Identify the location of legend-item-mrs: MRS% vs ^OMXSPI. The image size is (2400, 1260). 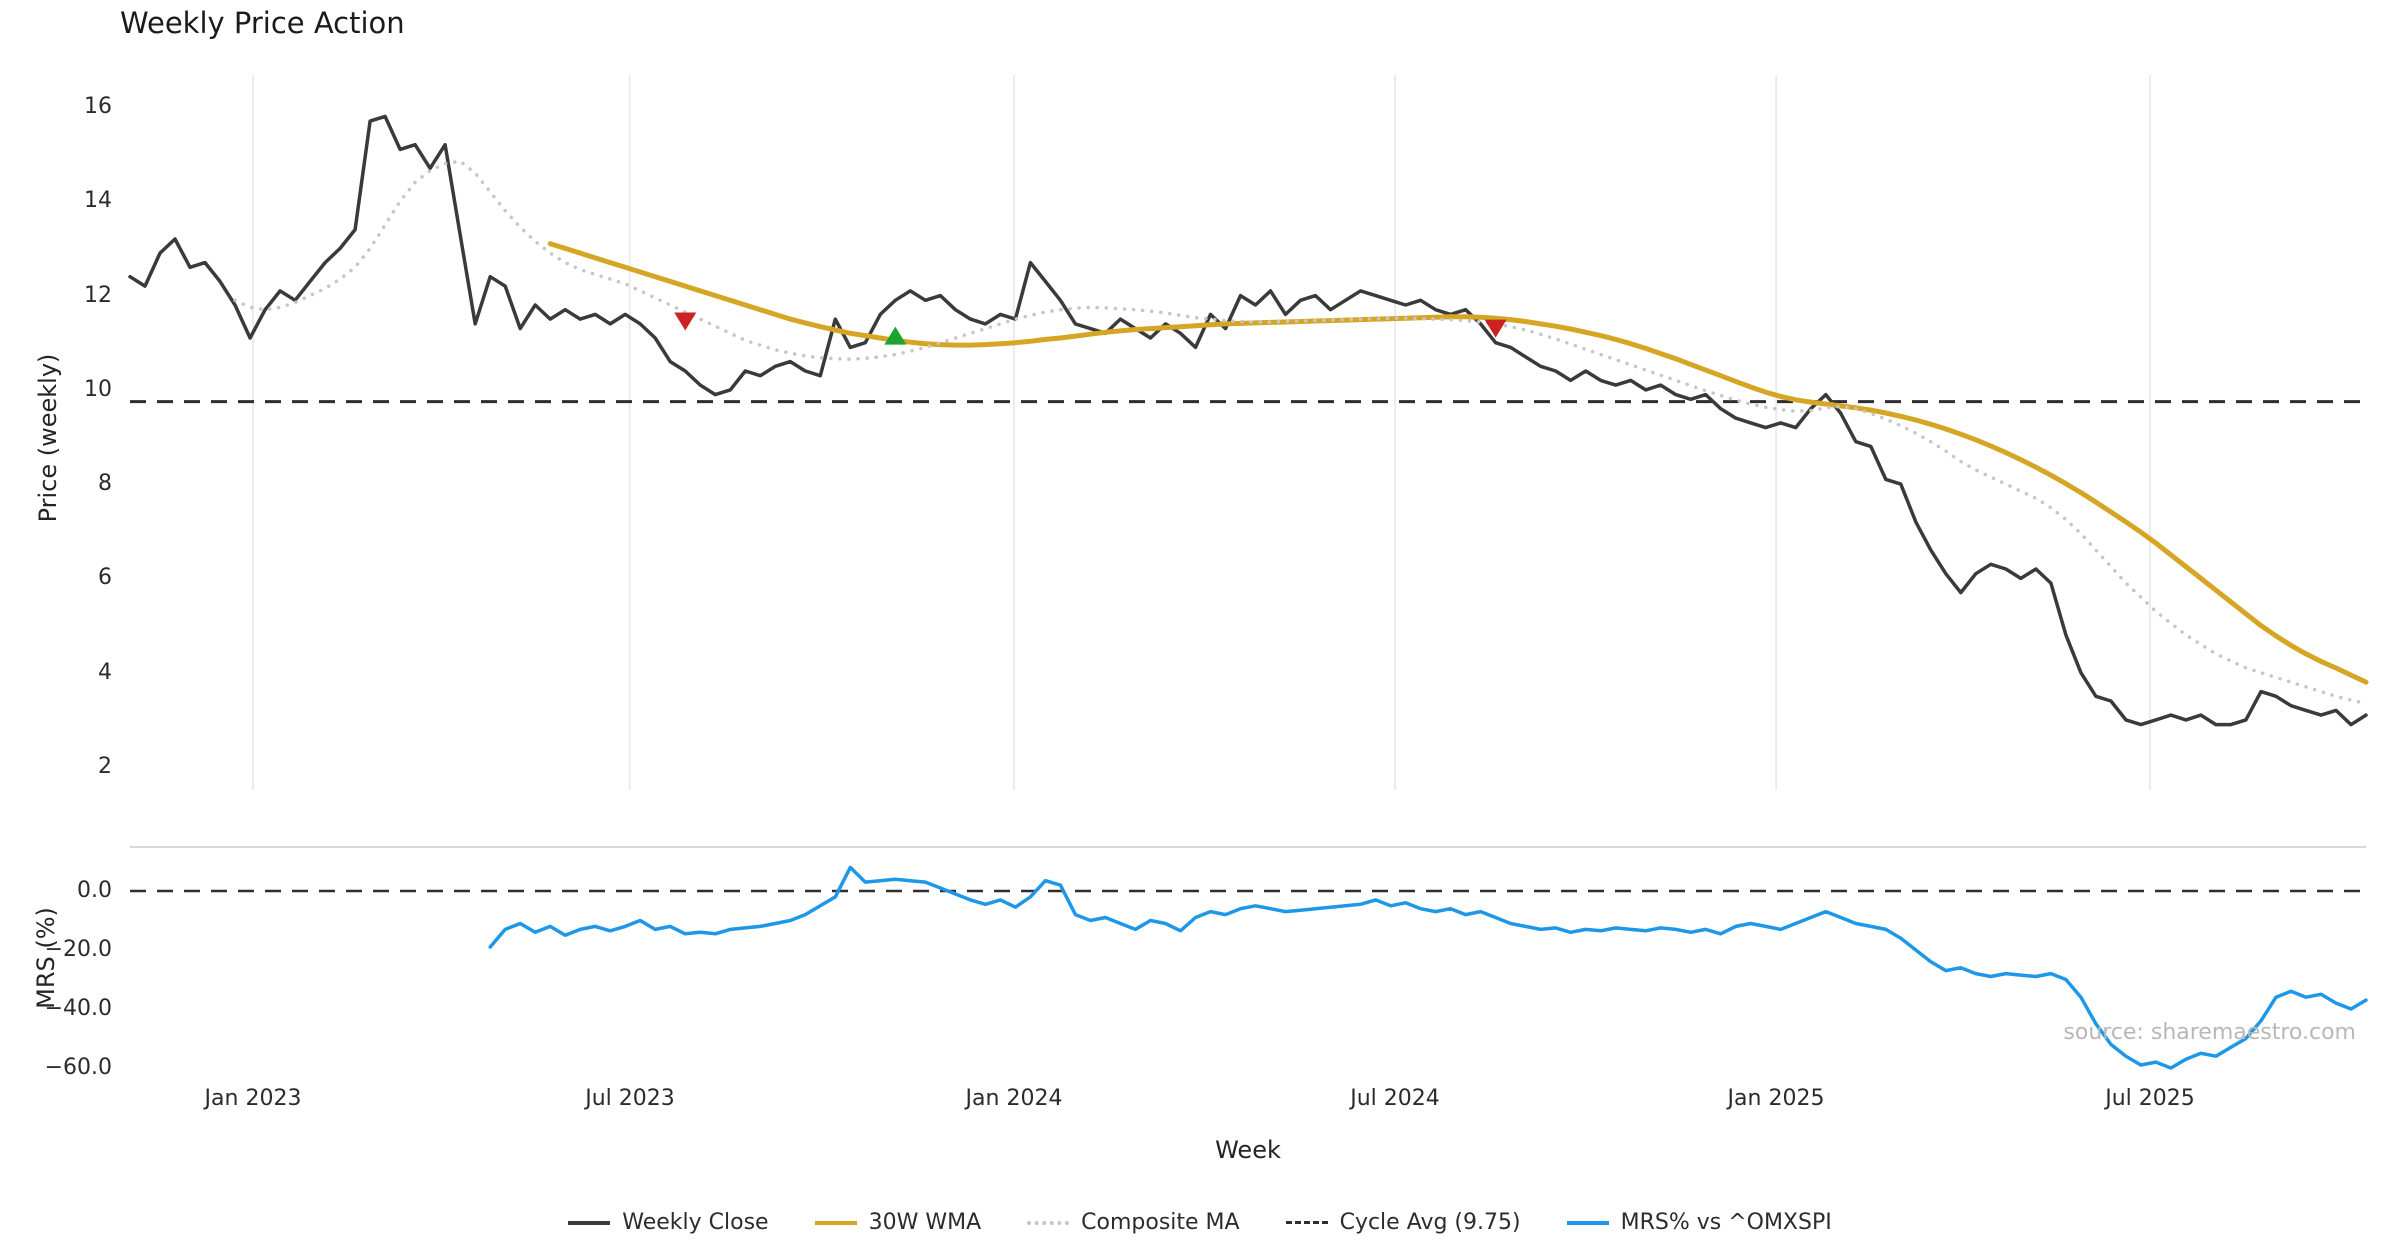
(1699, 1222).